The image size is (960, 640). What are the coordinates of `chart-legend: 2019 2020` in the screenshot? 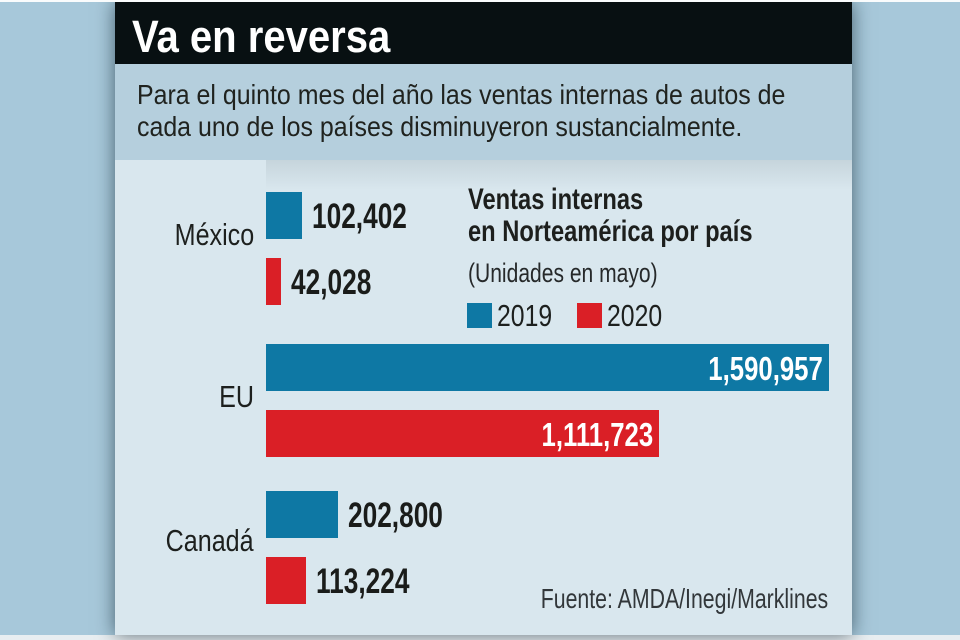 It's located at (657, 315).